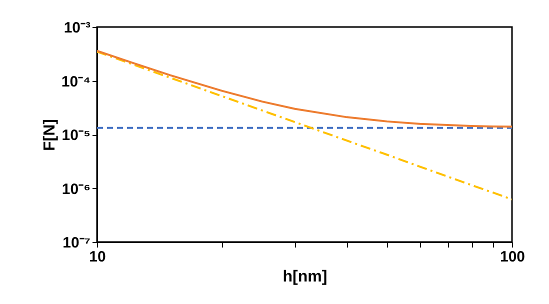 The height and width of the screenshot is (304, 549). What do you see at coordinates (76, 243) in the screenshot?
I see `y-tick-label: 10⁻⁷` at bounding box center [76, 243].